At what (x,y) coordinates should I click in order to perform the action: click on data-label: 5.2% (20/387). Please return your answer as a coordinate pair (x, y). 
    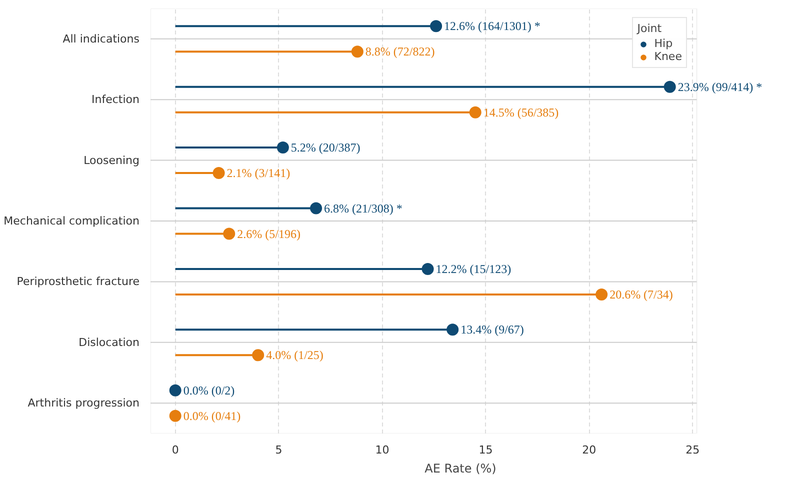
    Looking at the image, I should click on (325, 147).